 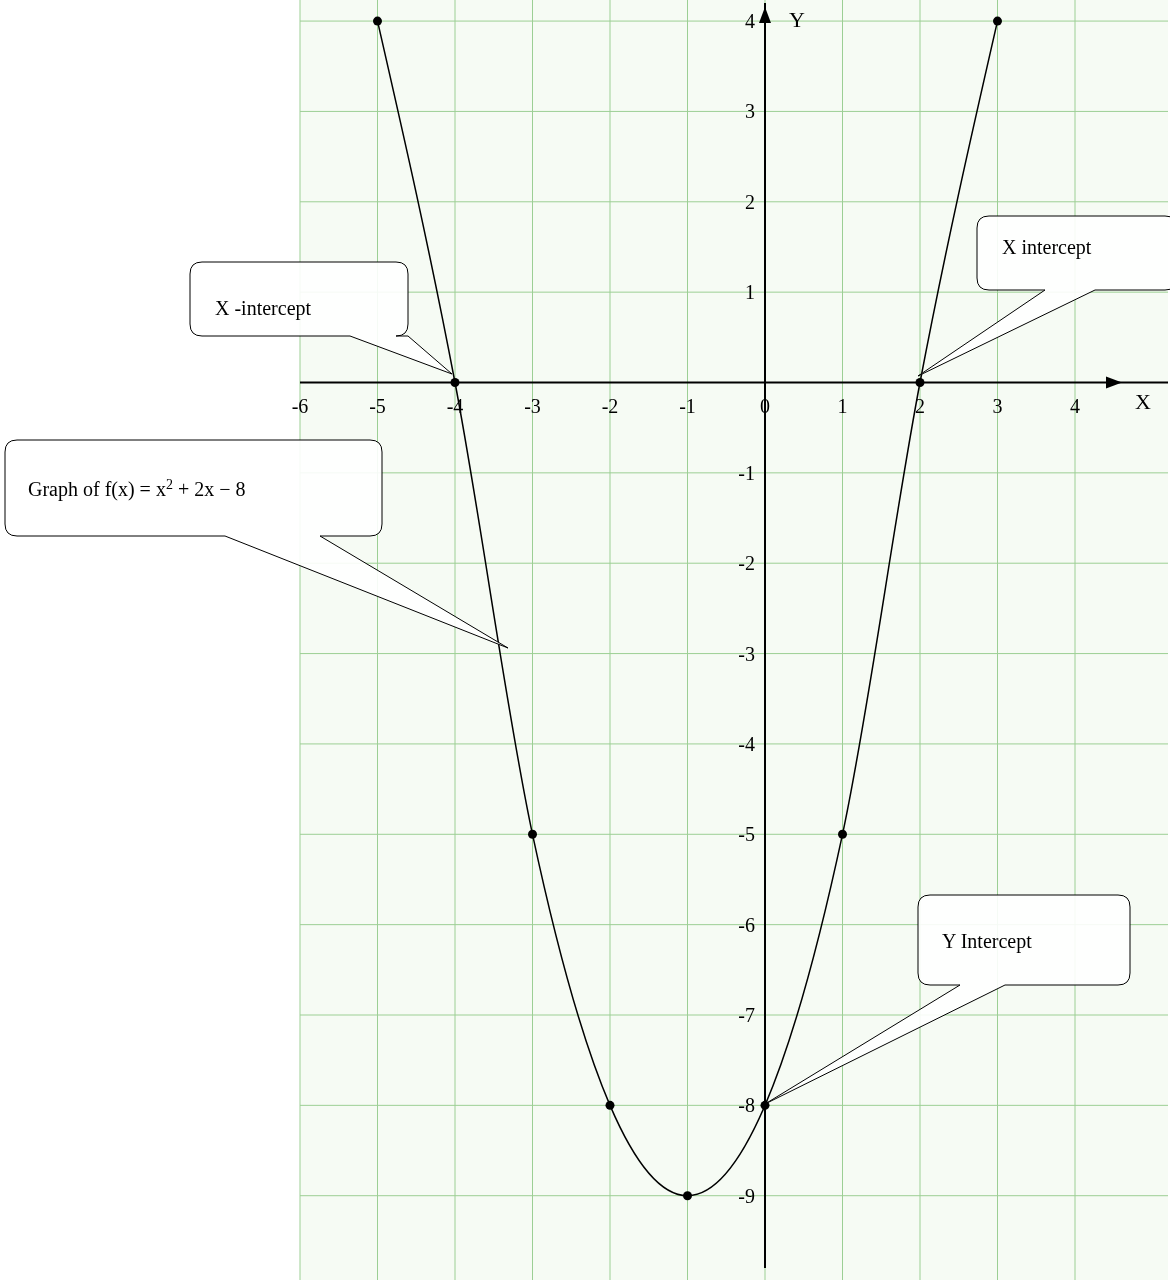 What do you see at coordinates (746, 743) in the screenshot?
I see `y-tick-label: -4` at bounding box center [746, 743].